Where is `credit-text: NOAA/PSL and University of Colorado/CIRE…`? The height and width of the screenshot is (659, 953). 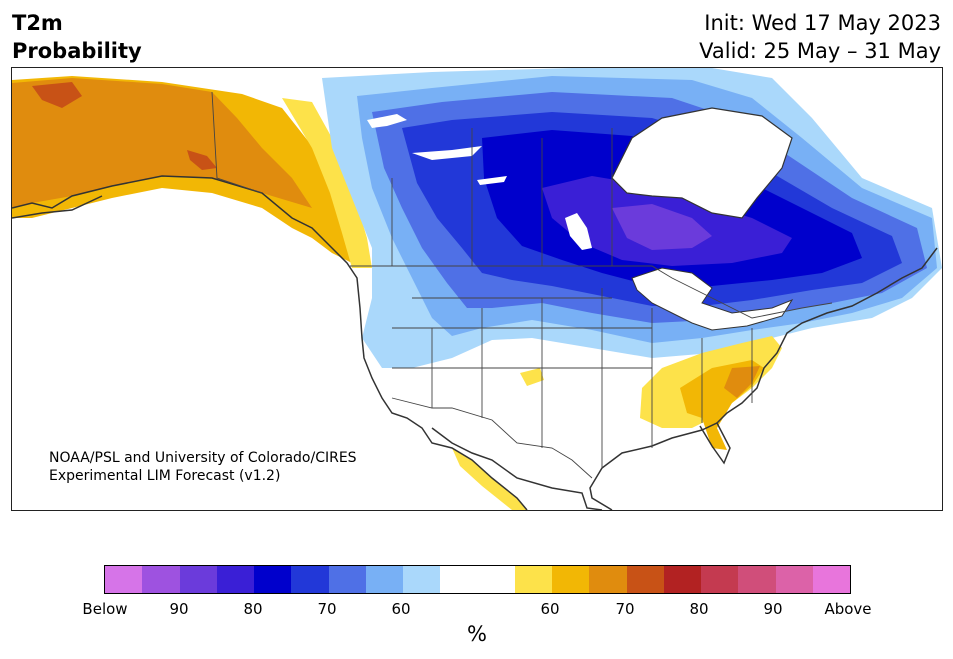
credit-text: NOAA/PSL and University of Colorado/CIRE… is located at coordinates (203, 467).